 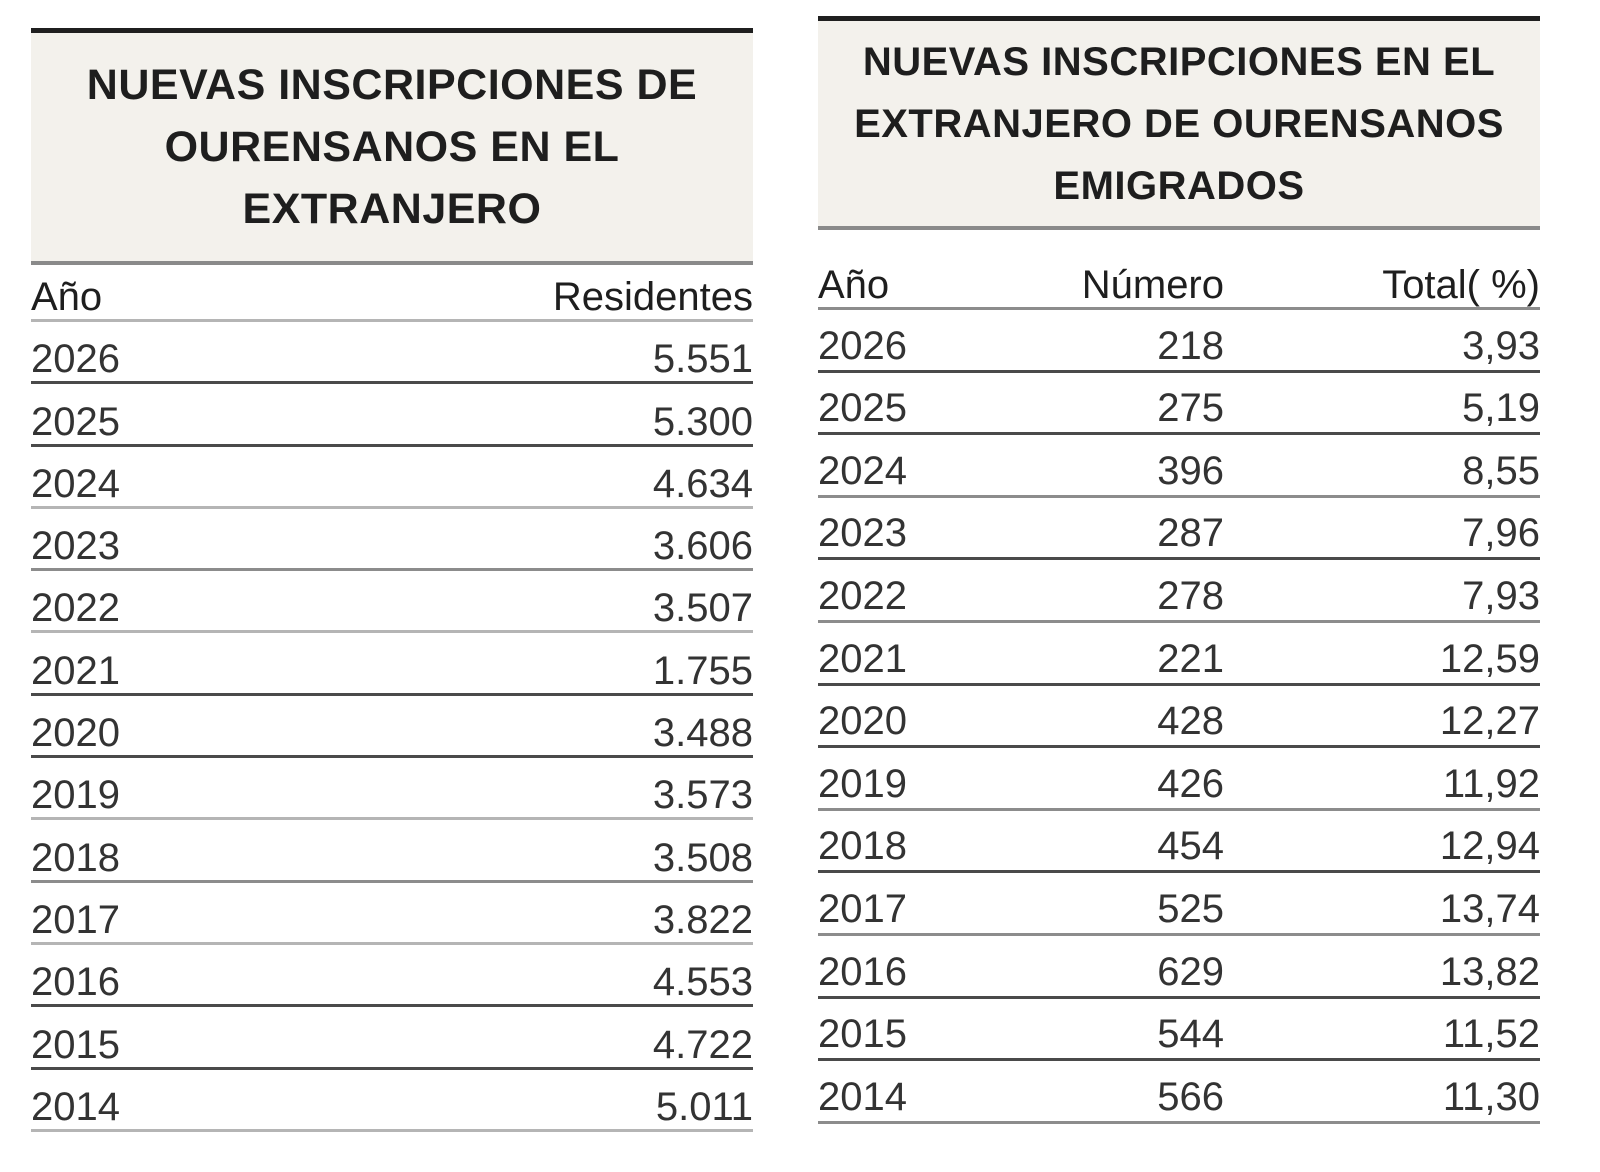 What do you see at coordinates (702, 857) in the screenshot?
I see `residentes-cell: 3.508` at bounding box center [702, 857].